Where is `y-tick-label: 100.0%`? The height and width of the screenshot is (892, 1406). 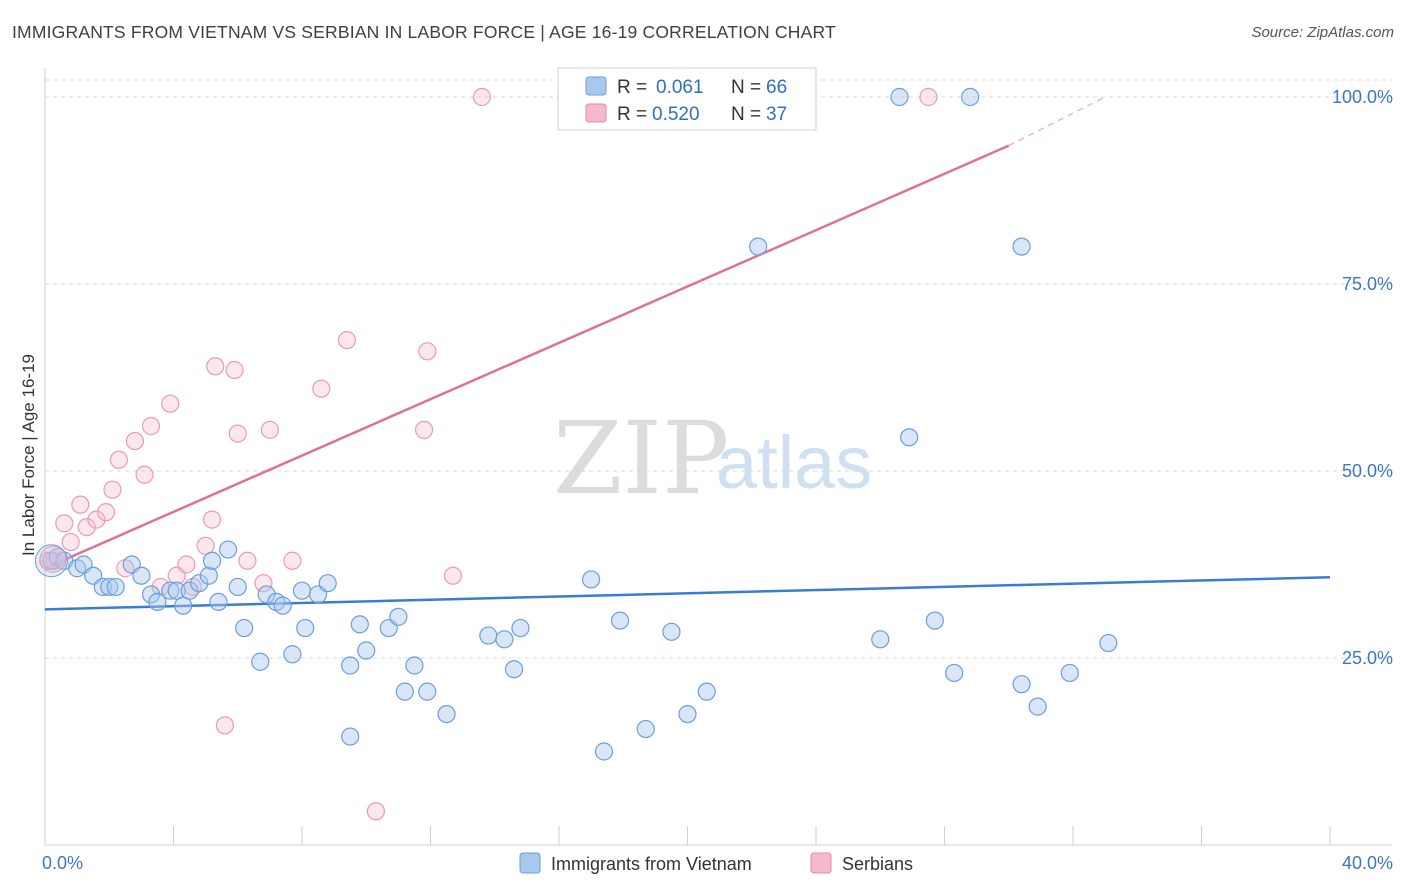 y-tick-label: 100.0% is located at coordinates (1362, 97).